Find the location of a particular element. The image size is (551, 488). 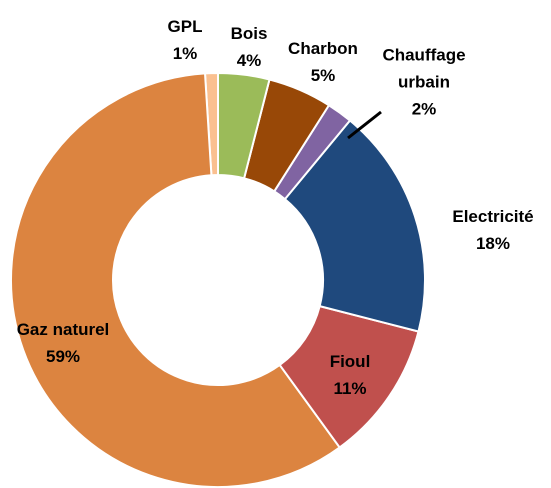

slice-label: Electricité 18% is located at coordinates (492, 230).